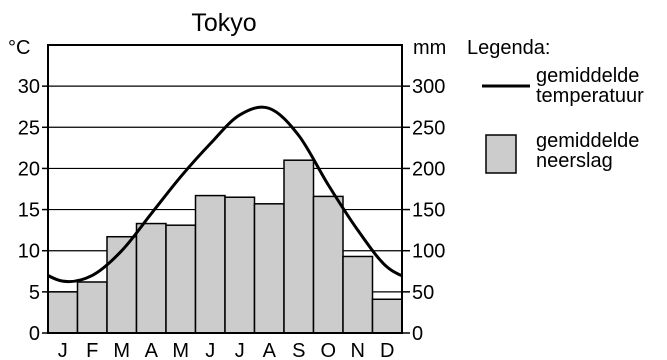 Image resolution: width=667 pixels, height=360 pixels. I want to click on month-label: N, so click(358, 350).